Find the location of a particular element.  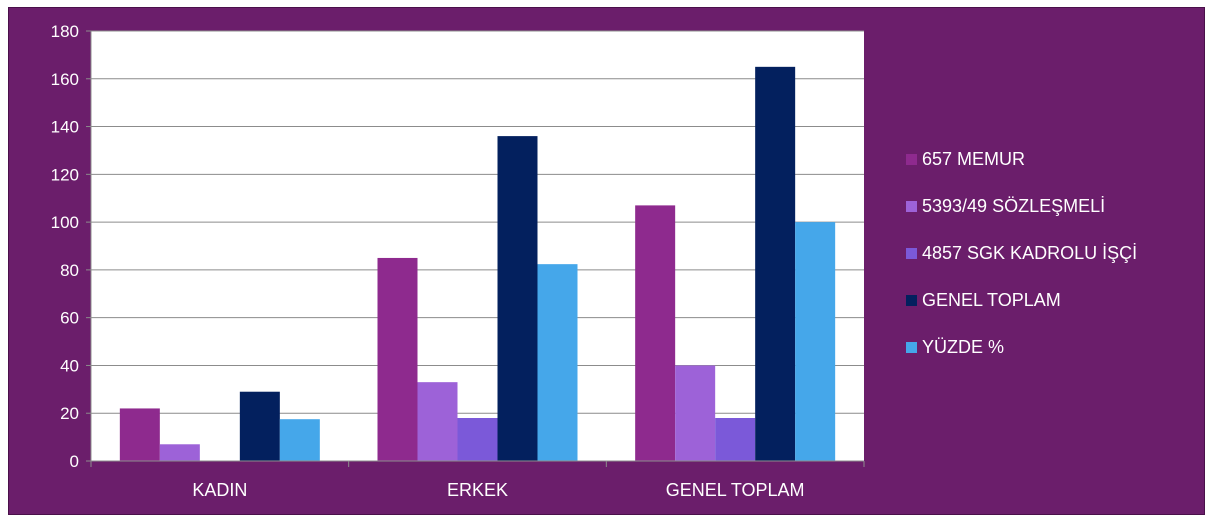

y-tick-label: 140 is located at coordinates (65, 127).